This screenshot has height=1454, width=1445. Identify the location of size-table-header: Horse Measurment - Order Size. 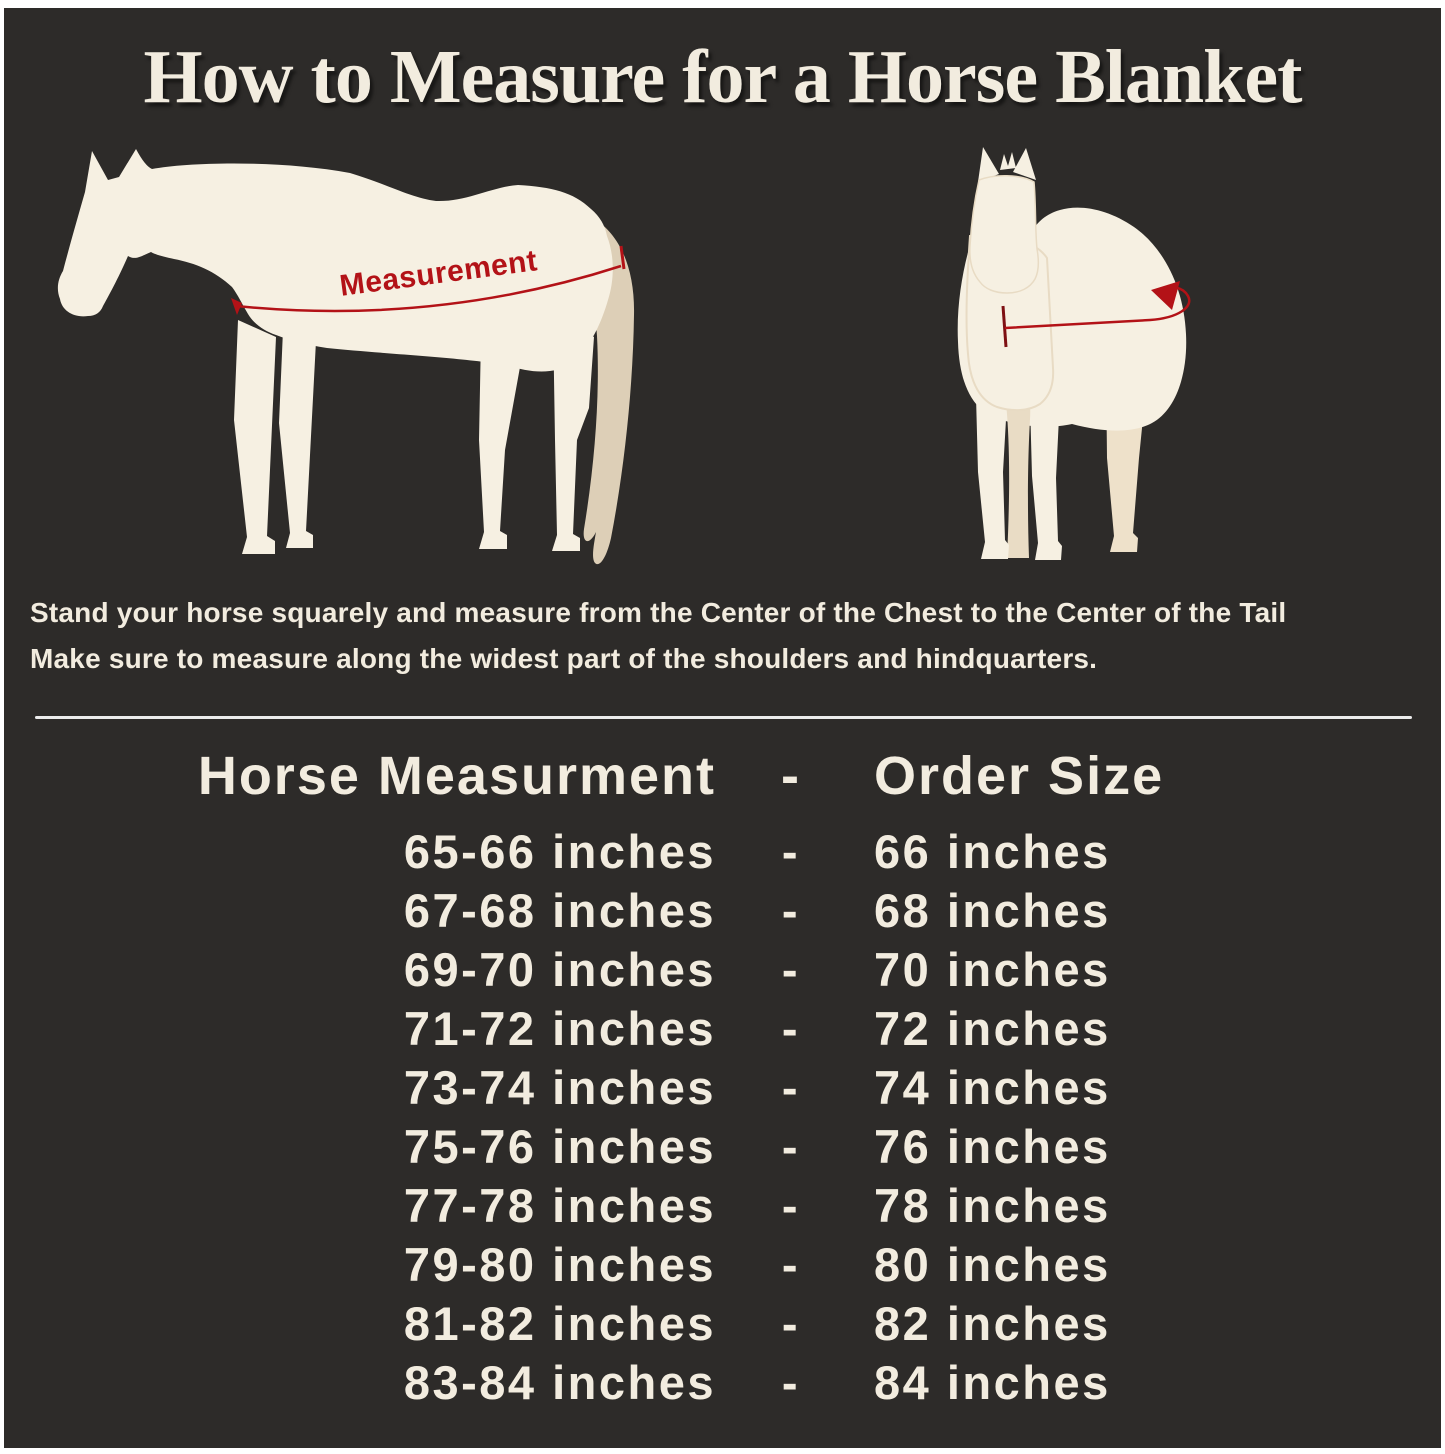
(722, 776).